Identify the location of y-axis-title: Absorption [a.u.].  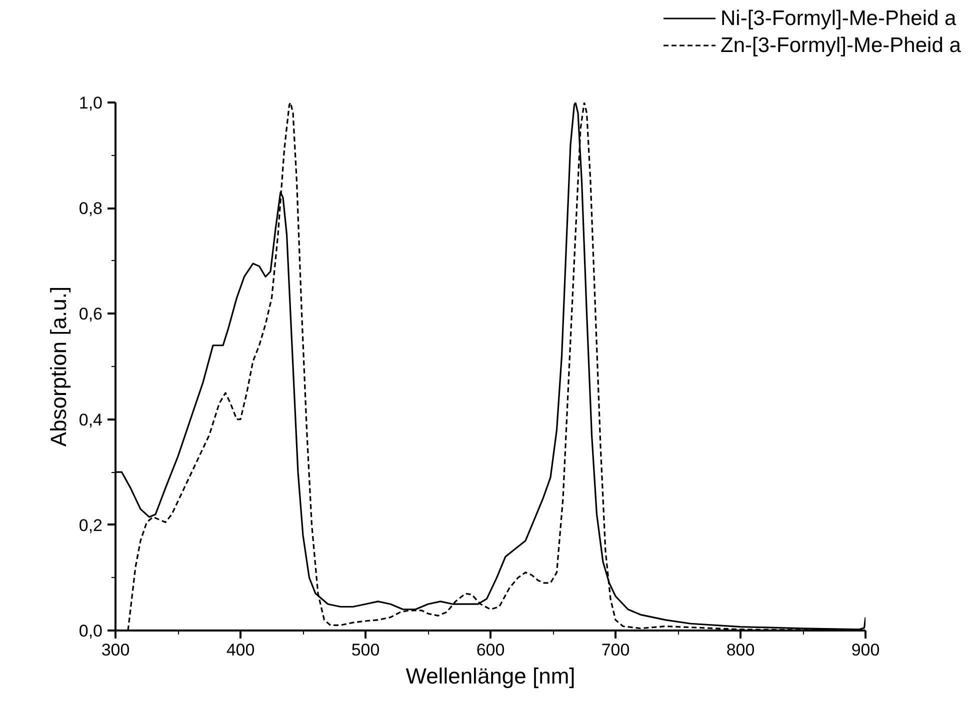
(58, 366).